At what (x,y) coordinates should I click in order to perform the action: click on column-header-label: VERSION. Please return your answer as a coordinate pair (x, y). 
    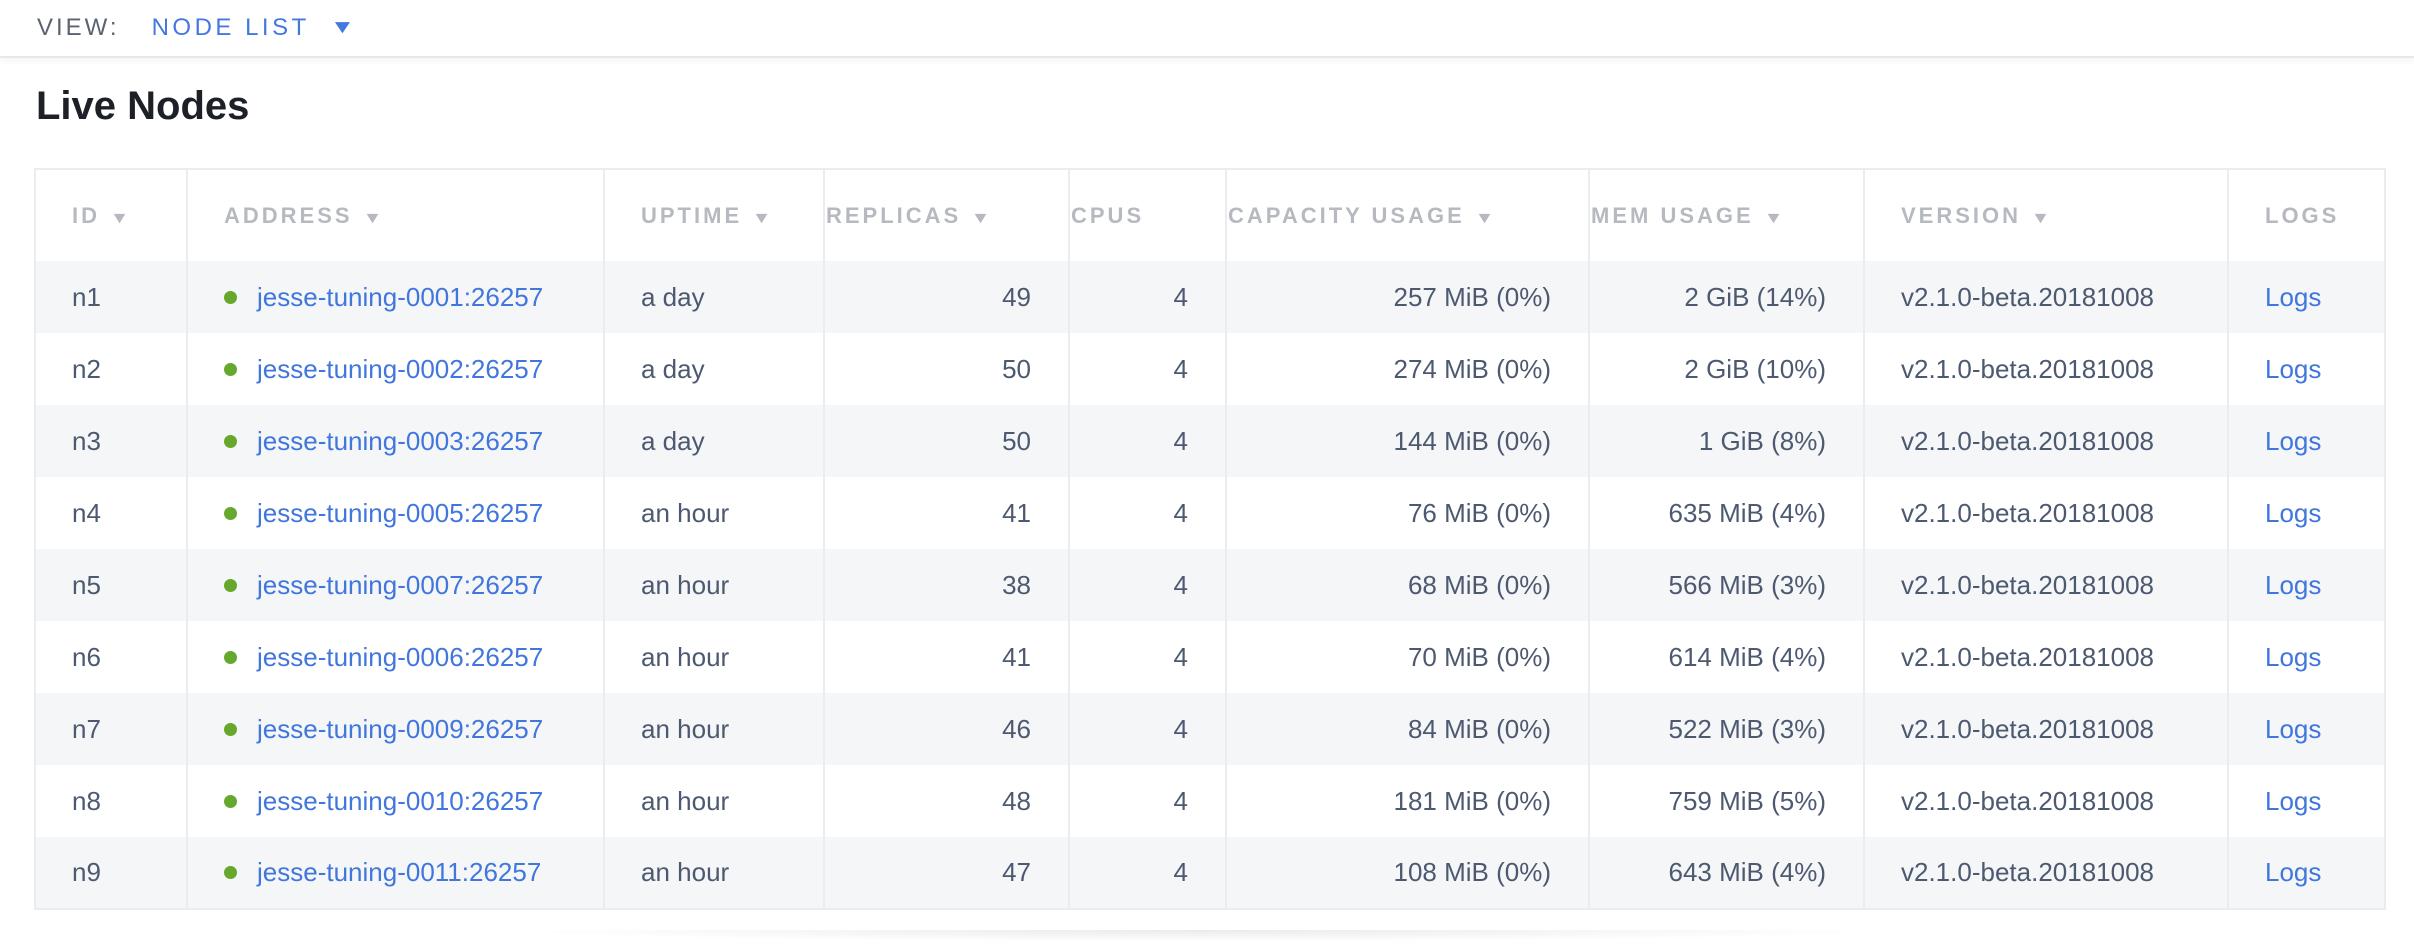
    Looking at the image, I should click on (1961, 215).